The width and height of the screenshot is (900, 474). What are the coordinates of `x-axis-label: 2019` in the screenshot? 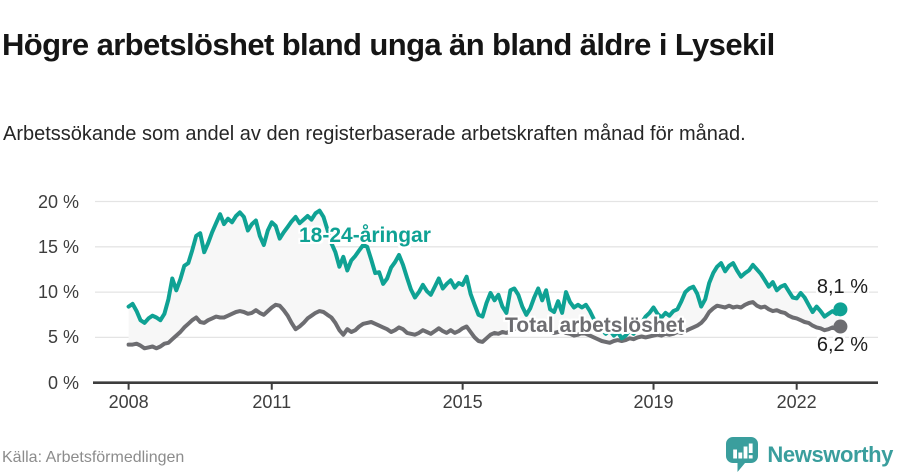 It's located at (653, 402).